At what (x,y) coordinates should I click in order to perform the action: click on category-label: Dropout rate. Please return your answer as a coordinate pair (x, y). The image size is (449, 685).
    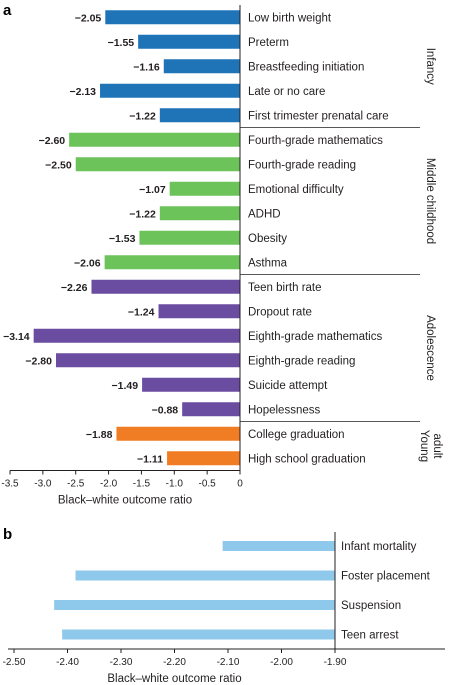
    Looking at the image, I should click on (280, 312).